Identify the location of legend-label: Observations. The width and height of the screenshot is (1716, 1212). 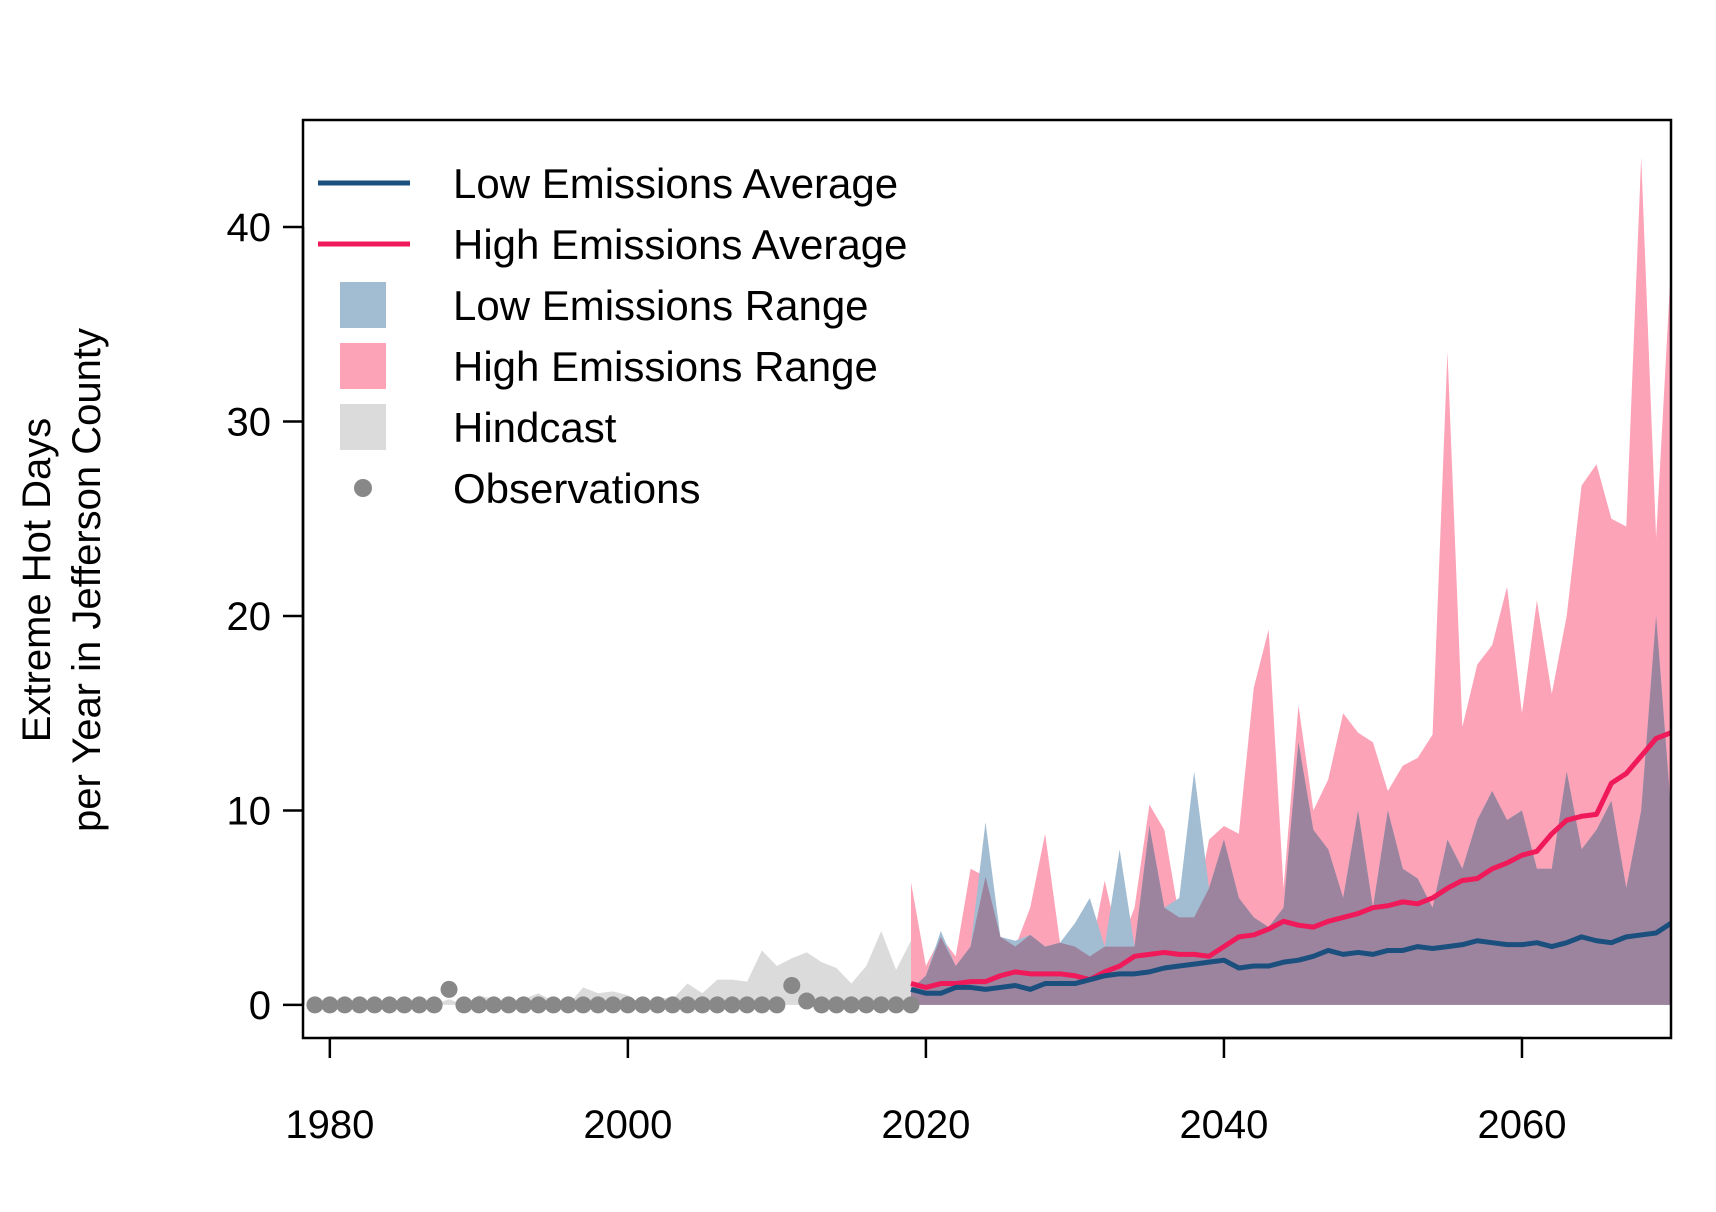
(576, 488).